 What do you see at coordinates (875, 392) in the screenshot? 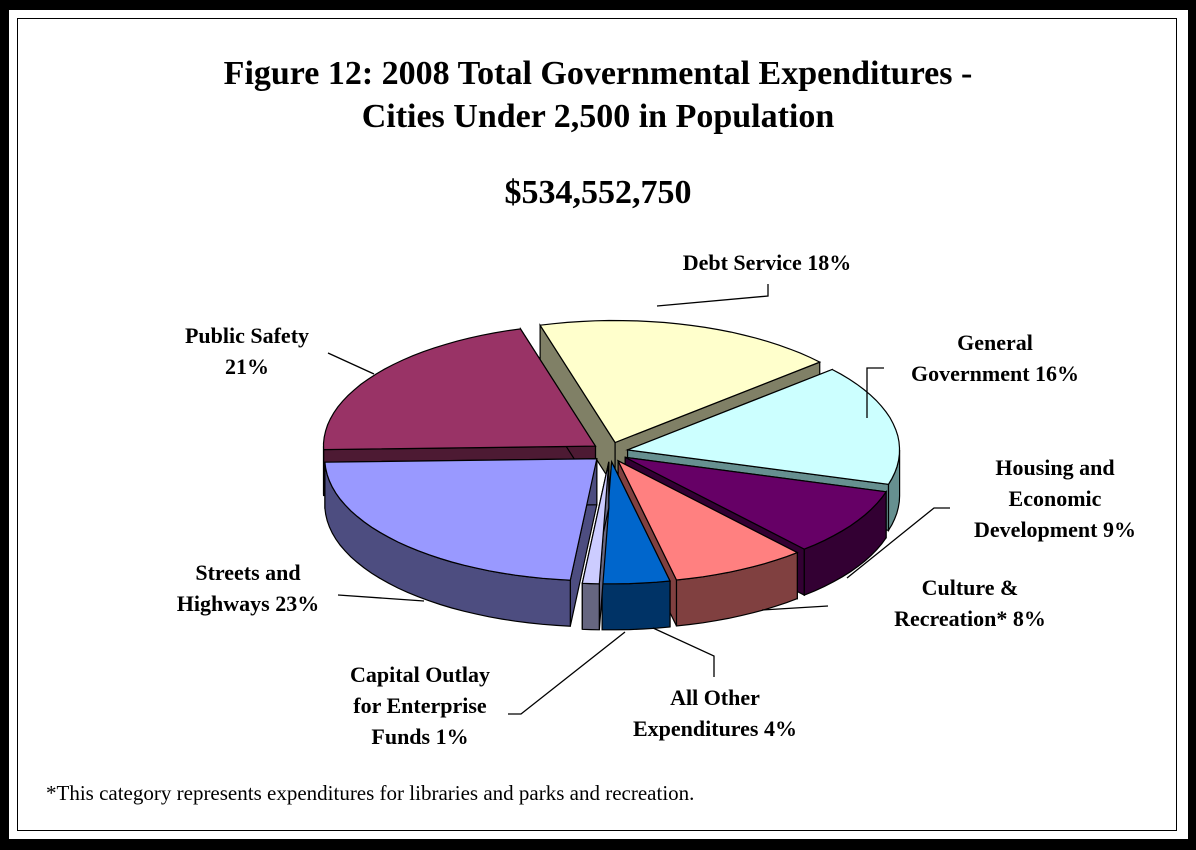
I see `leader-line-general` at bounding box center [875, 392].